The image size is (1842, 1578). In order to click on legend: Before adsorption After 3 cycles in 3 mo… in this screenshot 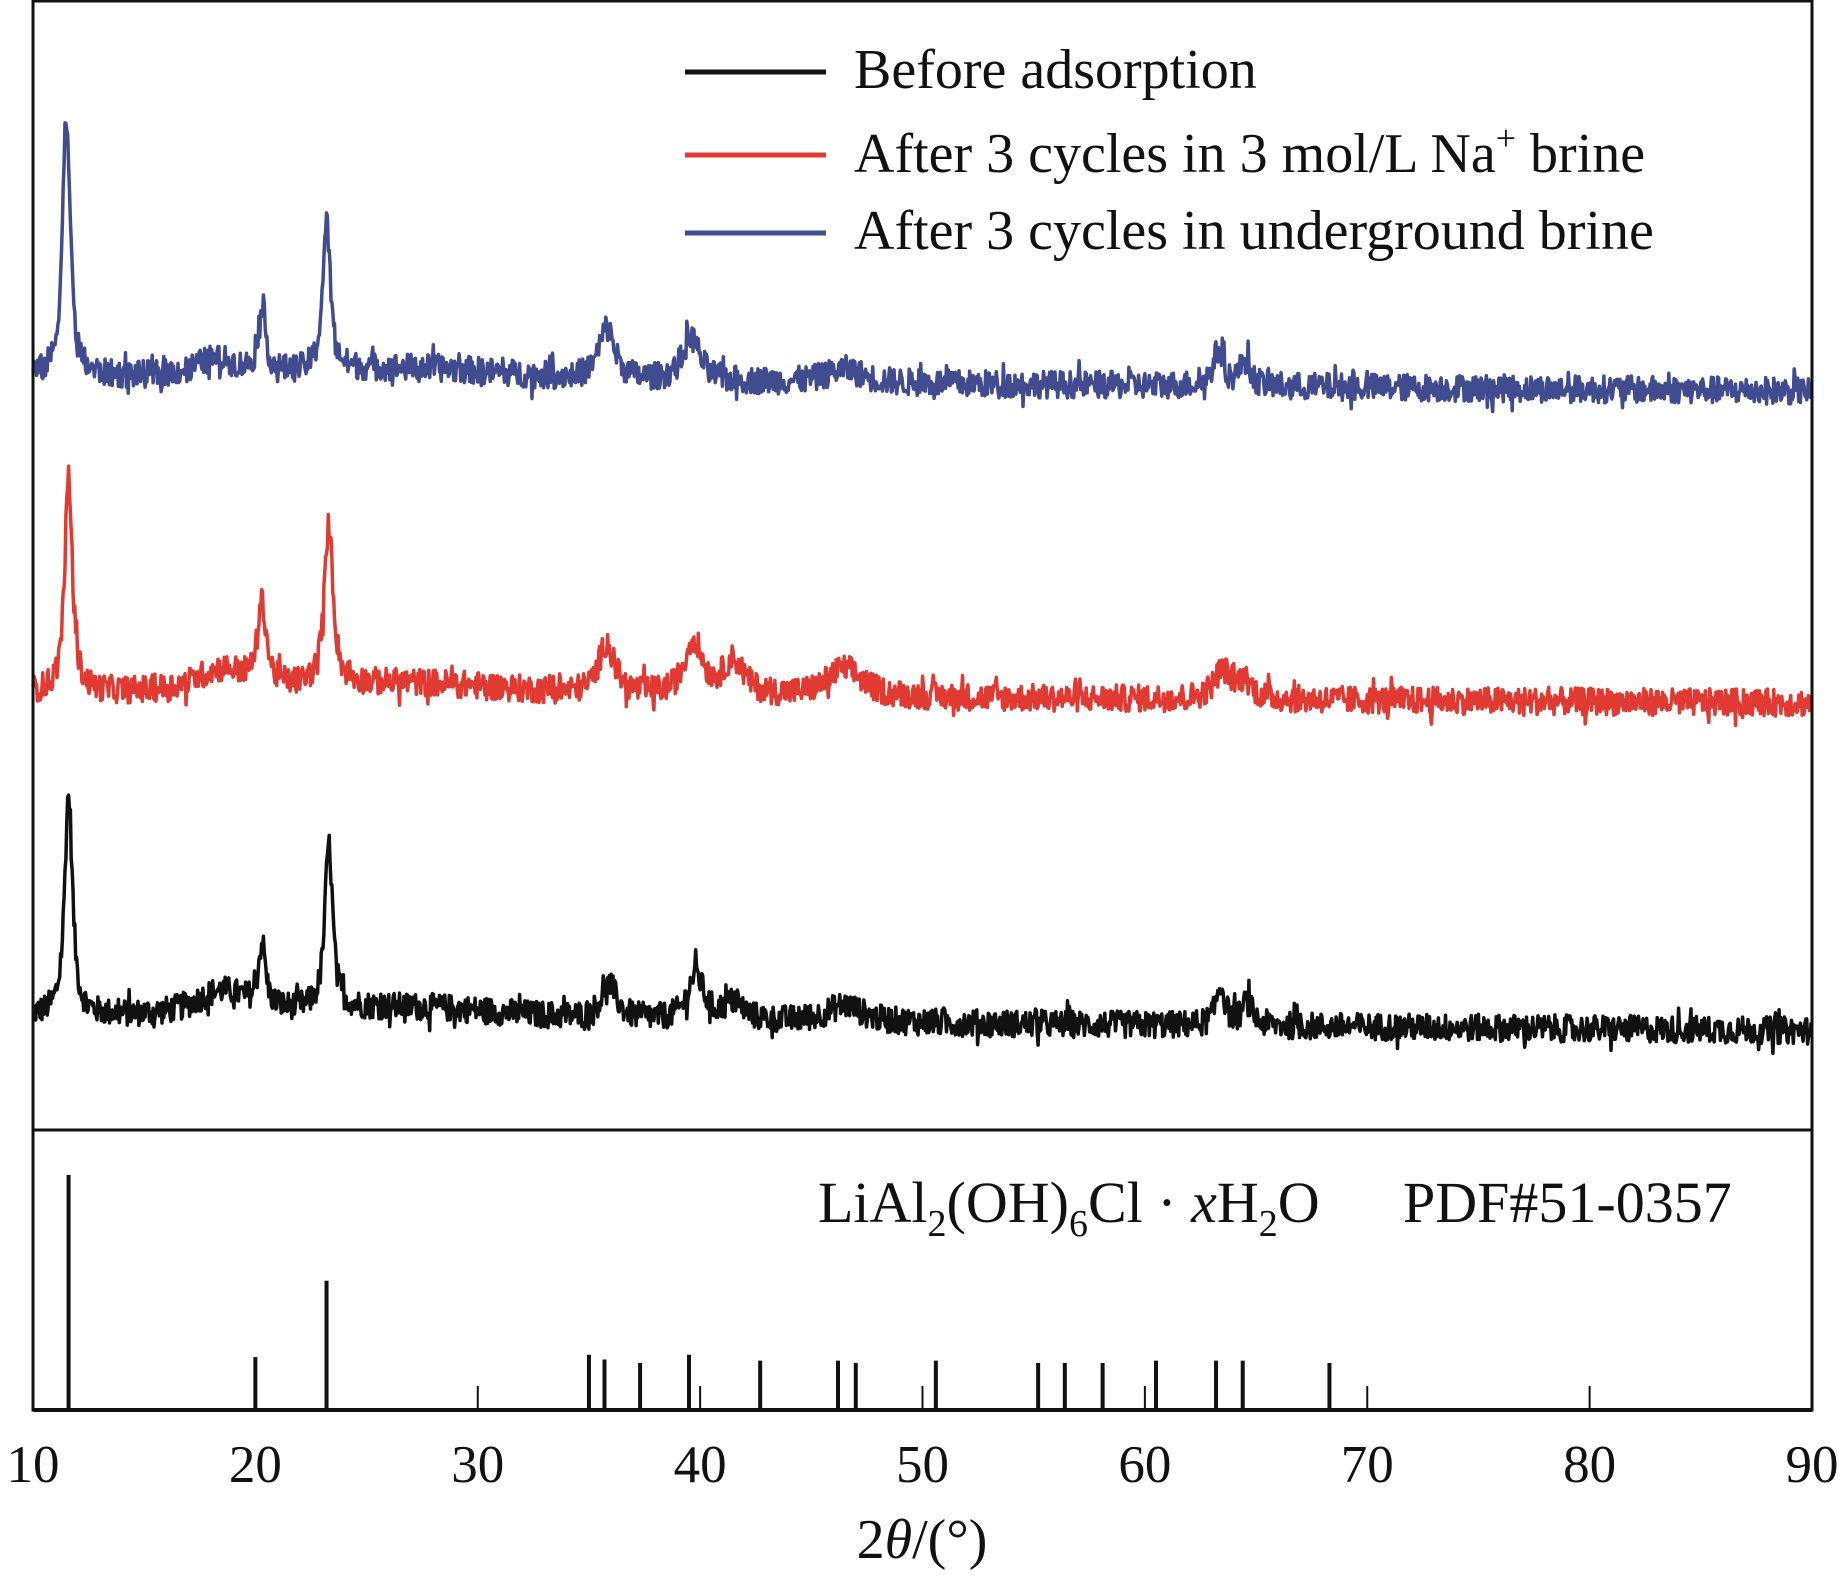, I will do `click(1169, 150)`.